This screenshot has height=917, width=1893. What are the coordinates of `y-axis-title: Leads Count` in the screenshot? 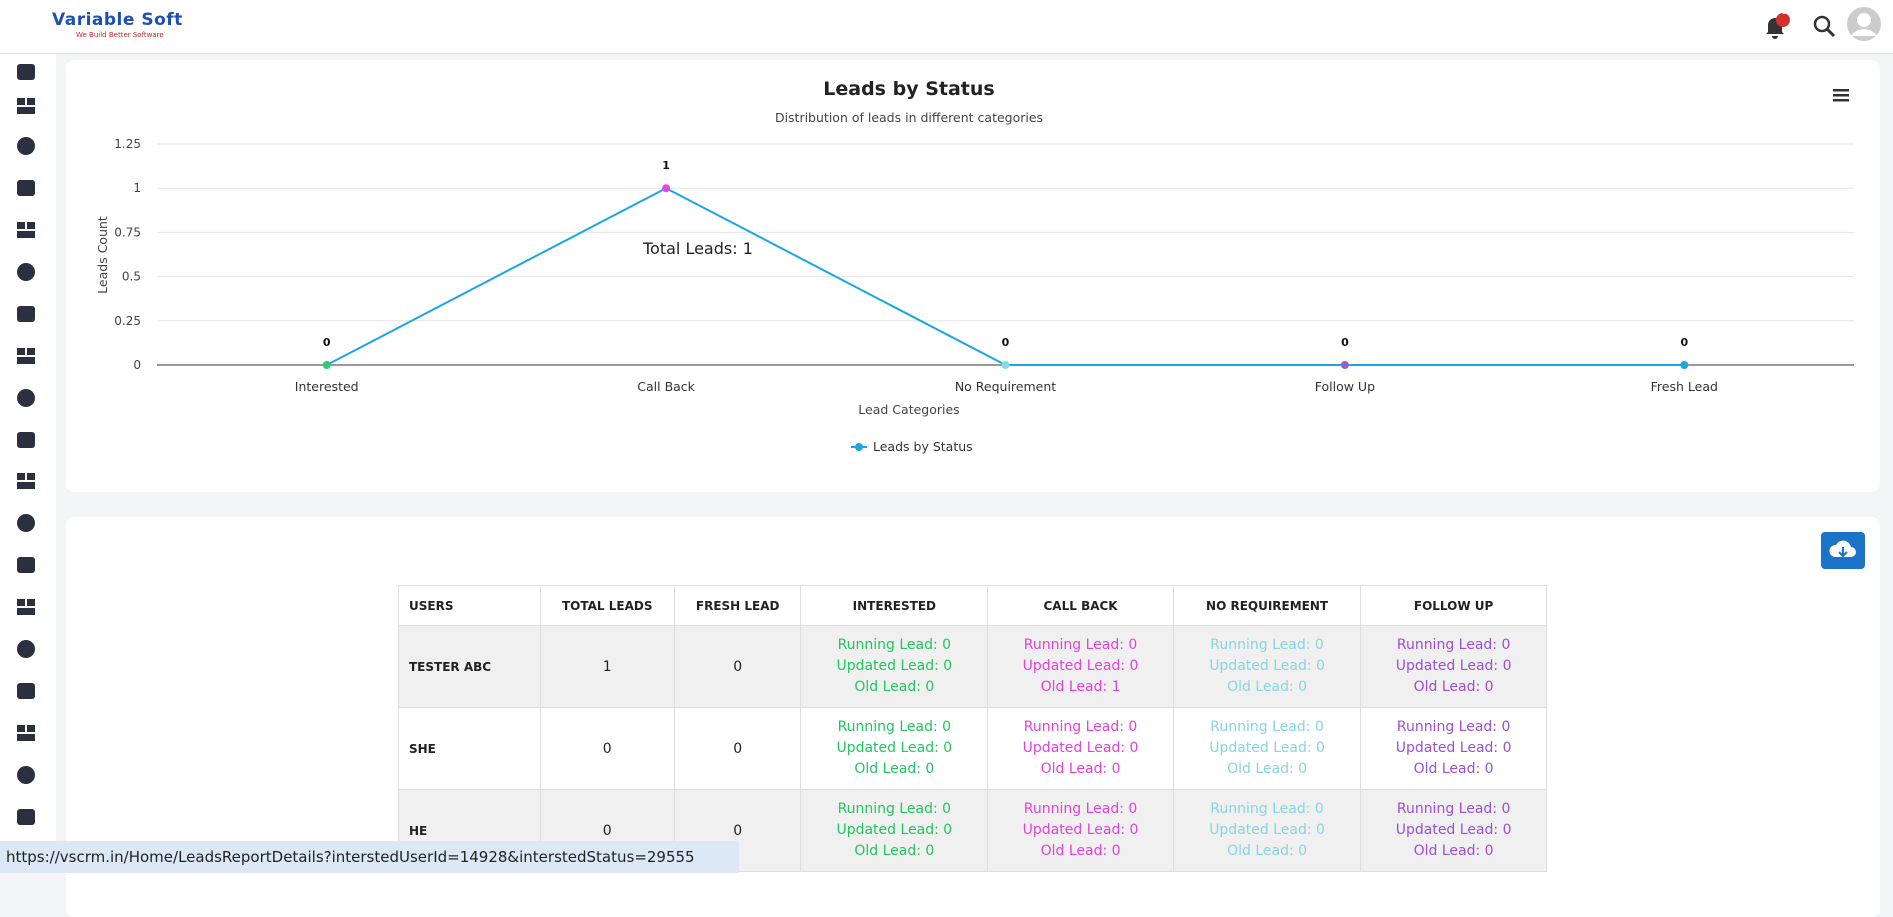 It's located at (102, 255).